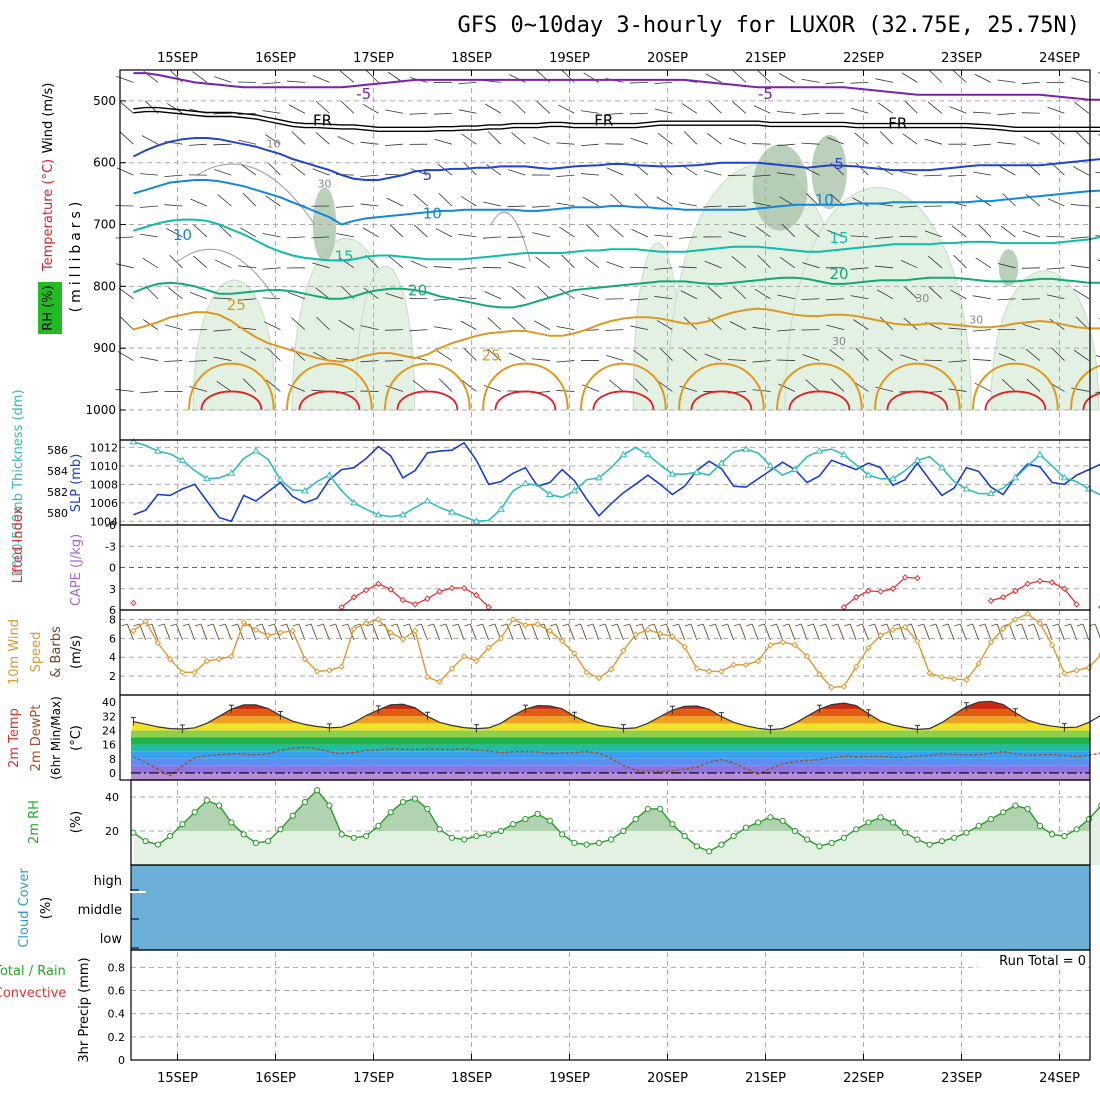 The width and height of the screenshot is (1100, 1100). I want to click on x-tick-label-top: 22SEP, so click(863, 58).